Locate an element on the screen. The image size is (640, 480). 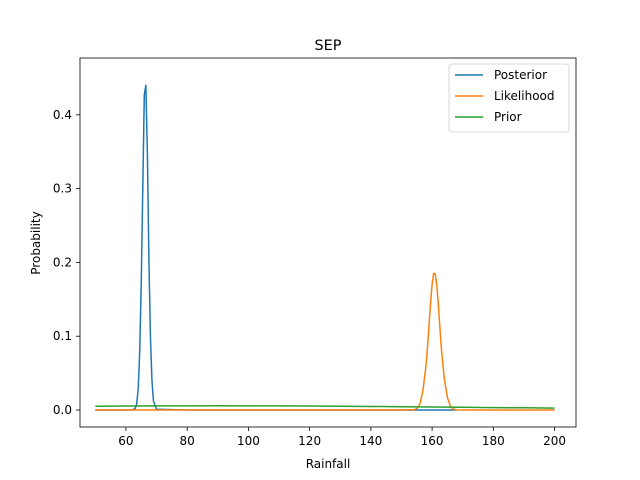
x-tick-label-6: 180 is located at coordinates (493, 441).